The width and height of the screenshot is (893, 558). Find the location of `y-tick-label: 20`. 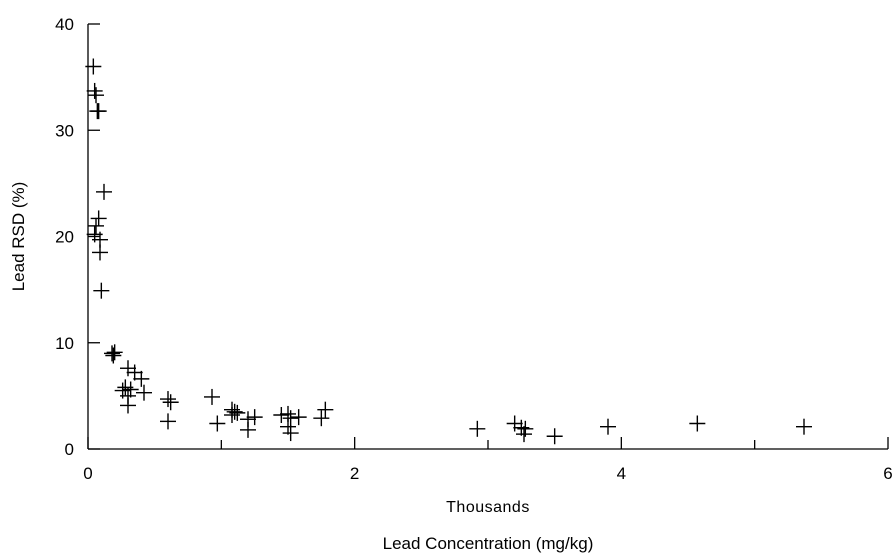

y-tick-label: 20 is located at coordinates (64, 237).